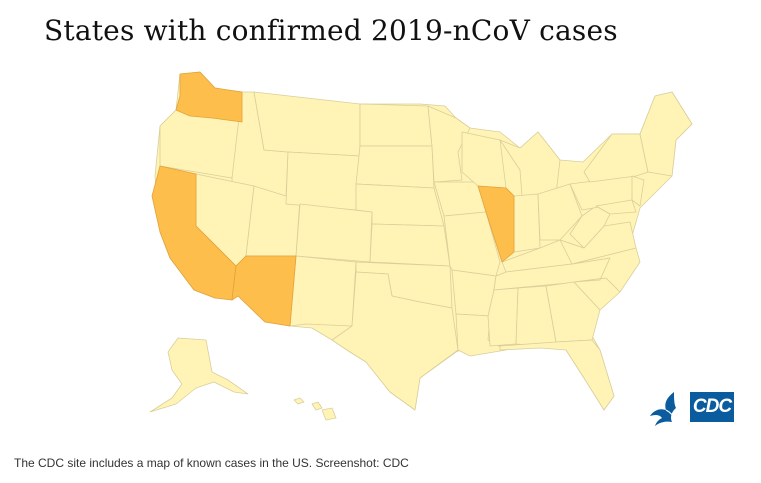  Describe the element at coordinates (323, 291) in the screenshot. I see `state-new-mexico` at that location.